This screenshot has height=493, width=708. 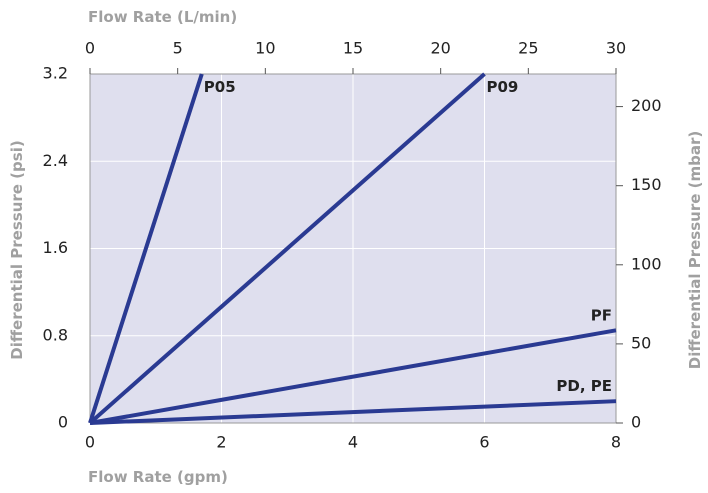 I want to click on x-bottom-tick-label-3: 6, so click(x=484, y=442).